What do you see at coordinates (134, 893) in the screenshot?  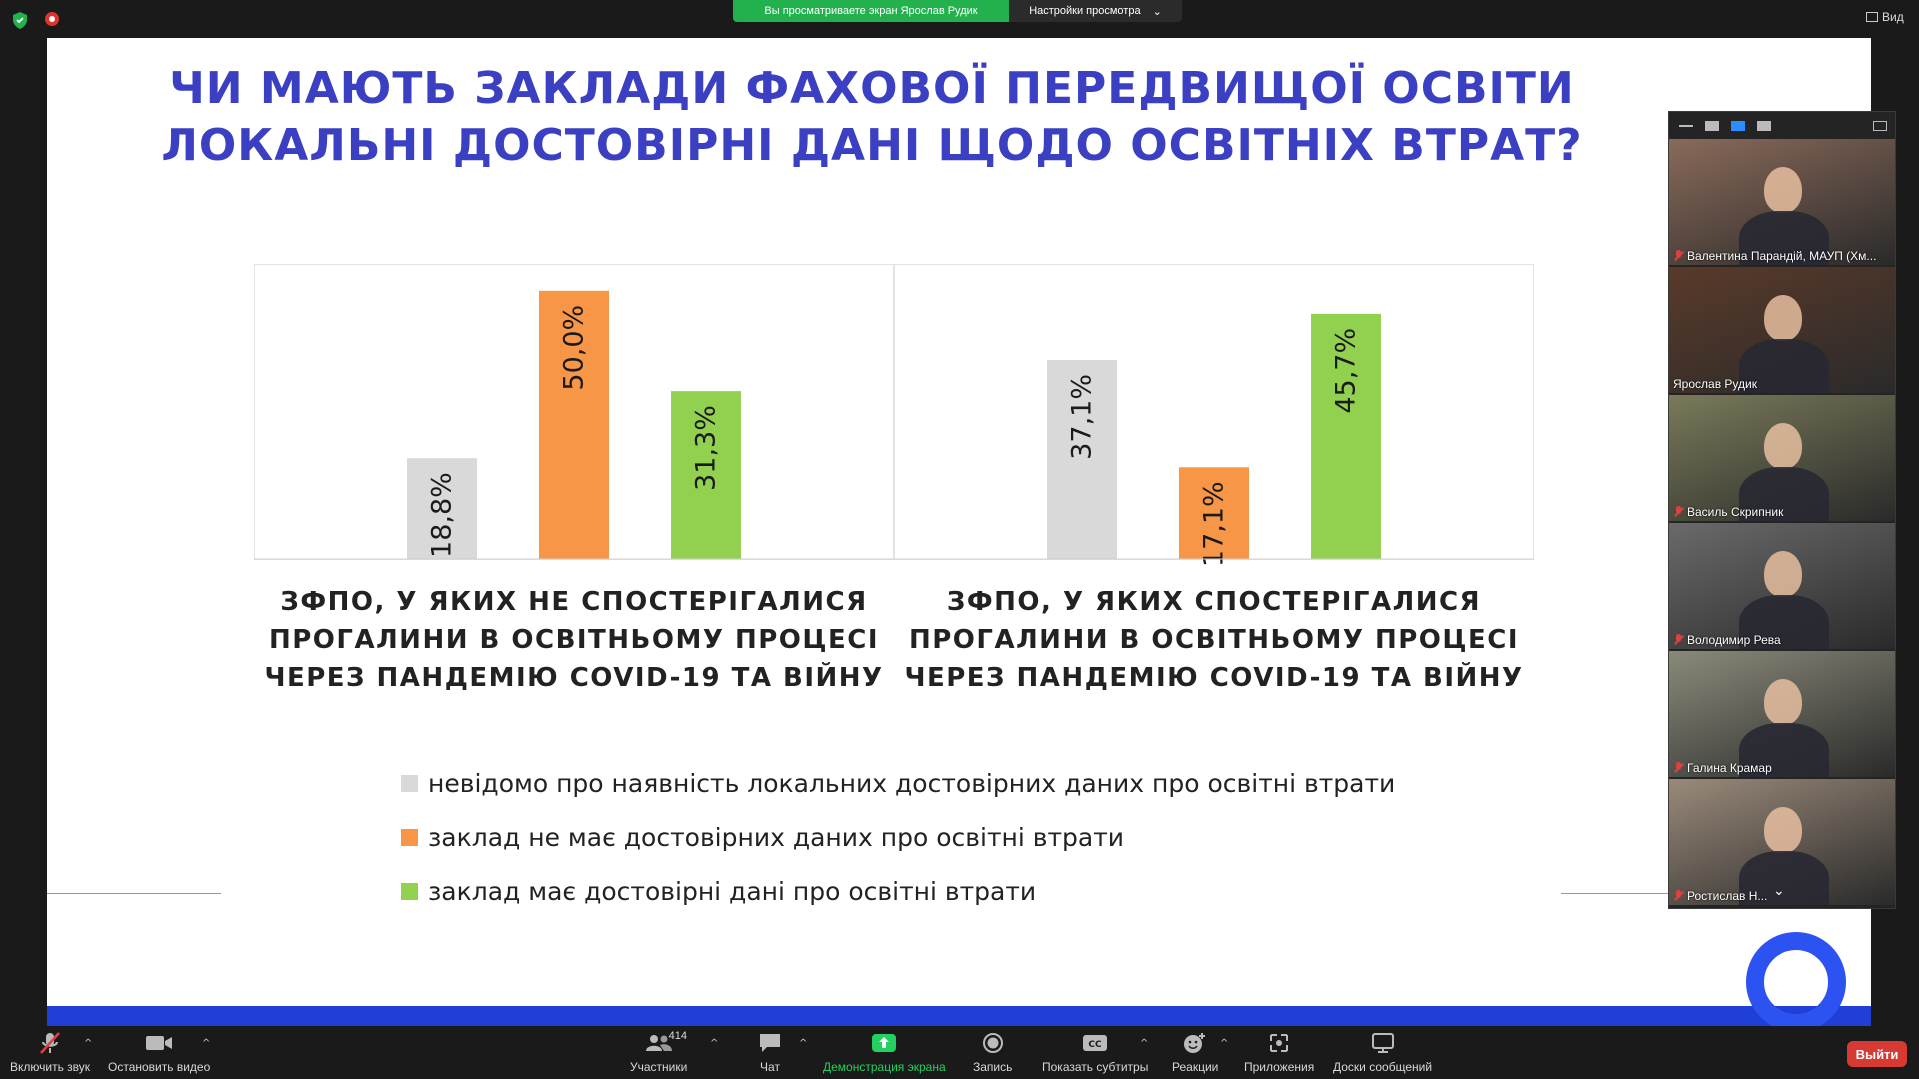 I see `divider` at bounding box center [134, 893].